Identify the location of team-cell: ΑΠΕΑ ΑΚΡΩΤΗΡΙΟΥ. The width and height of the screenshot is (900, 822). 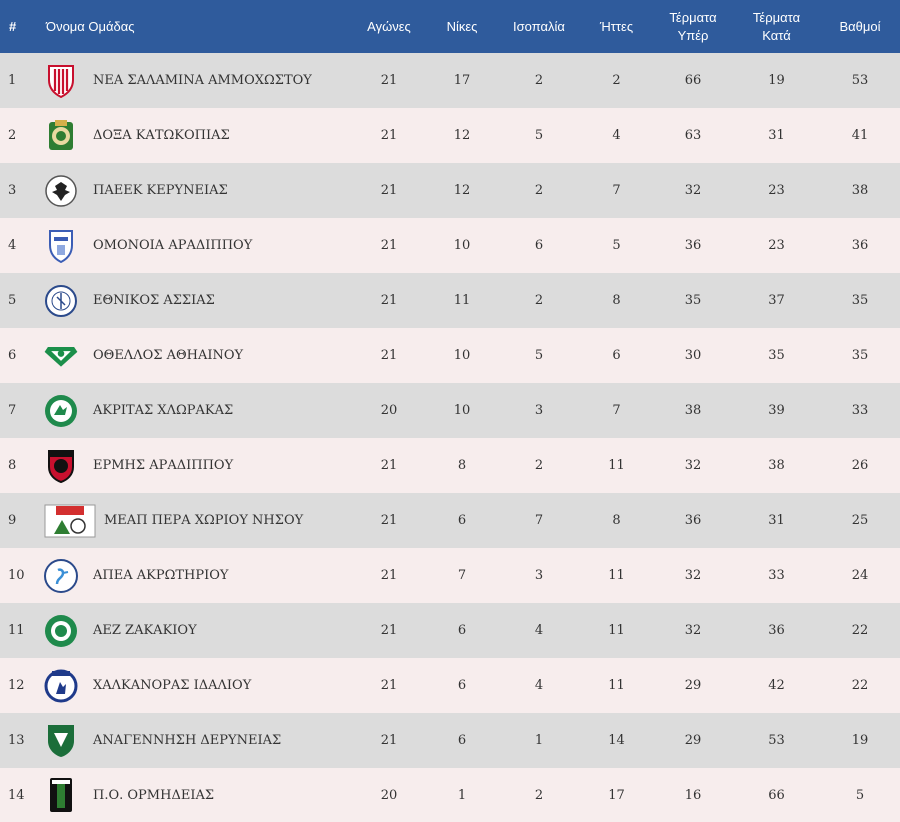
(197, 576).